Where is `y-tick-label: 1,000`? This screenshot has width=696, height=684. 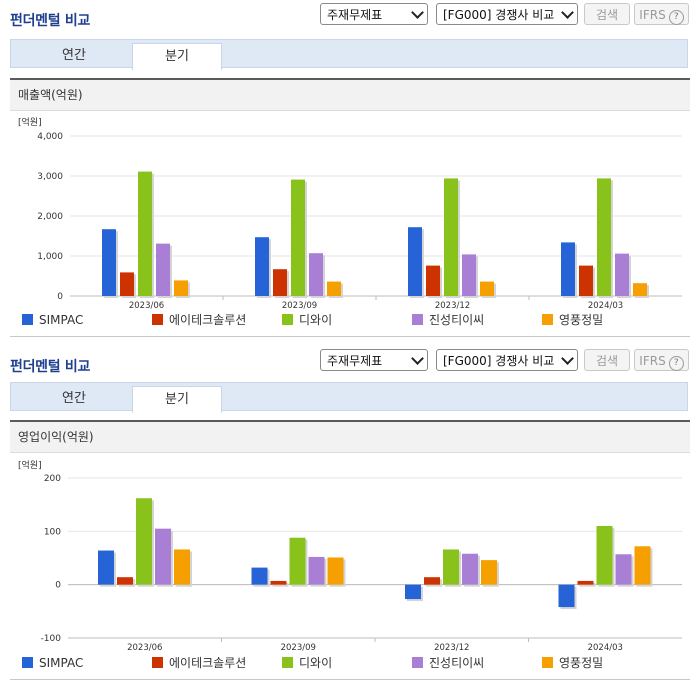
y-tick-label: 1,000 is located at coordinates (50, 257).